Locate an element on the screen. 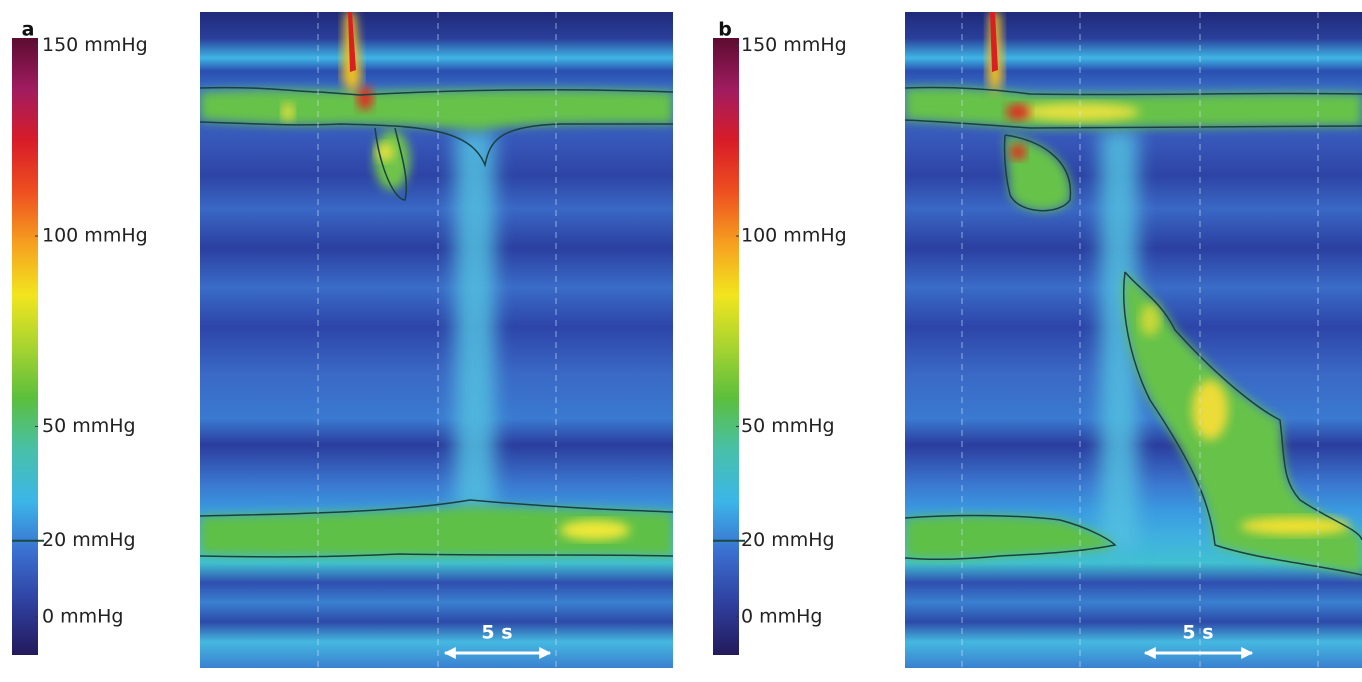  panel-label: a is located at coordinates (28, 30).